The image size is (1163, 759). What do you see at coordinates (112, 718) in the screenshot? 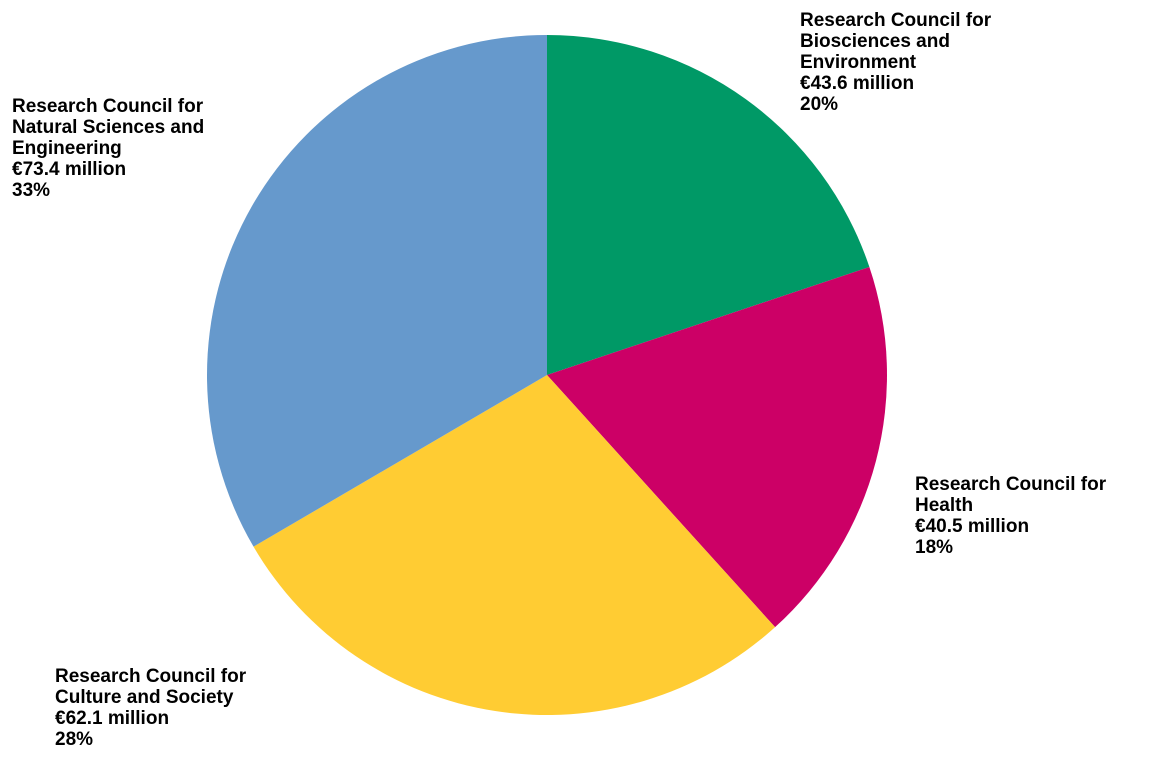
I see `slice-amount: €62.1 million` at bounding box center [112, 718].